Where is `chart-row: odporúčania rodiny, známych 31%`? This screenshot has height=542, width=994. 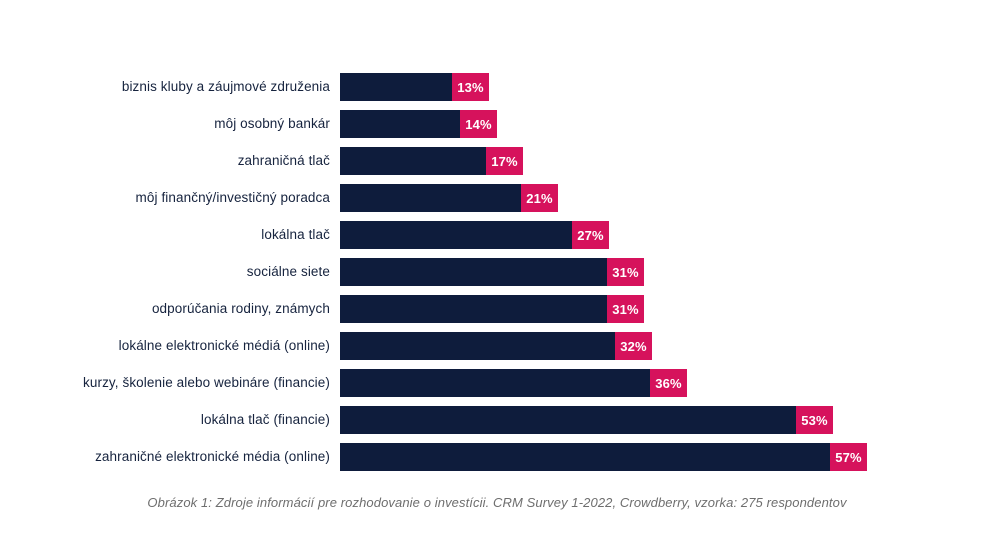
chart-row: odporúčania rodiny, známych 31% is located at coordinates (497, 309).